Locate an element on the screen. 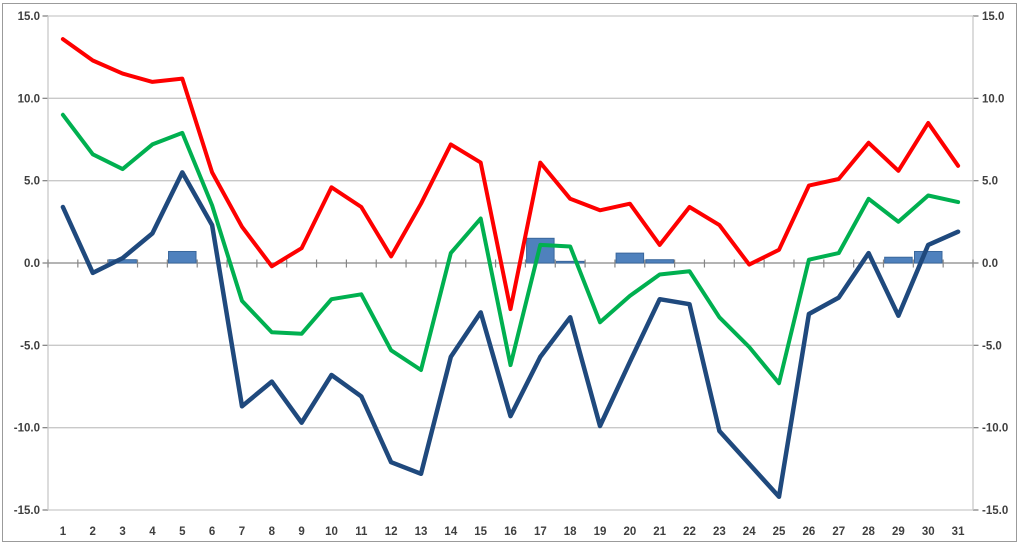 The height and width of the screenshot is (547, 1024). y-axis-label-right: 5.0 is located at coordinates (990, 182).